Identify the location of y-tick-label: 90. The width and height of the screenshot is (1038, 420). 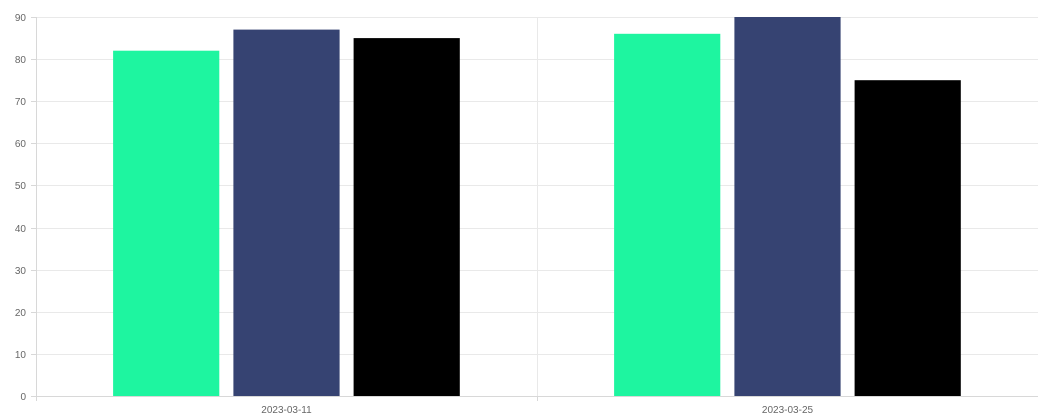
(21, 18).